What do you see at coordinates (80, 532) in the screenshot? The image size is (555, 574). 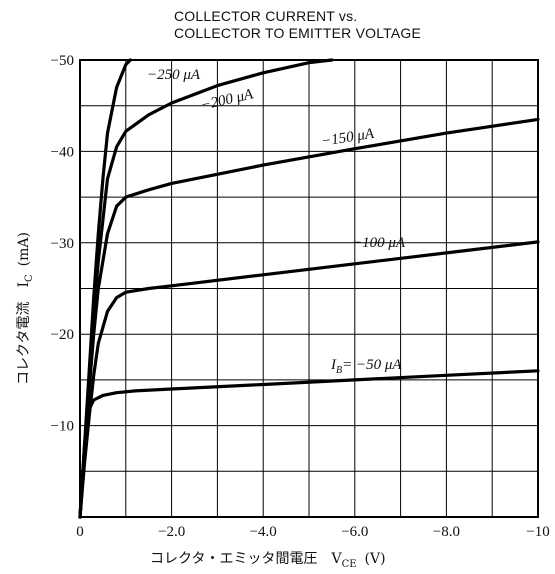 I see `x-tick-label: 0` at bounding box center [80, 532].